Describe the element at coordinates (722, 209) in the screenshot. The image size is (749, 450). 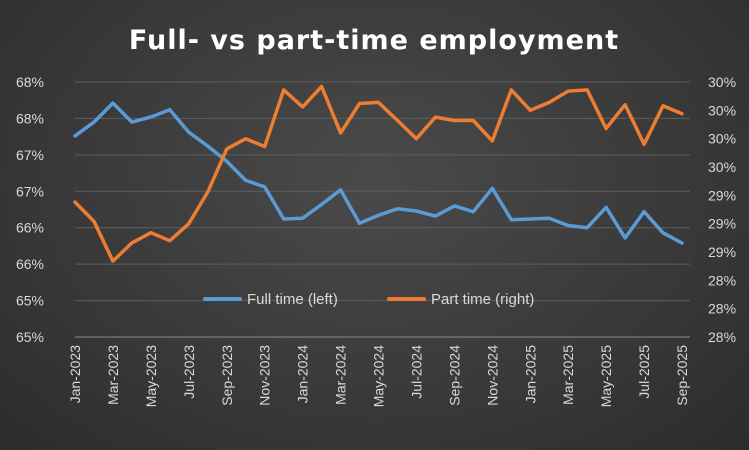
I see `right-y-axis: 28% 28% 28% 29% 29% 29% 30% 30% 30% 30%` at that location.